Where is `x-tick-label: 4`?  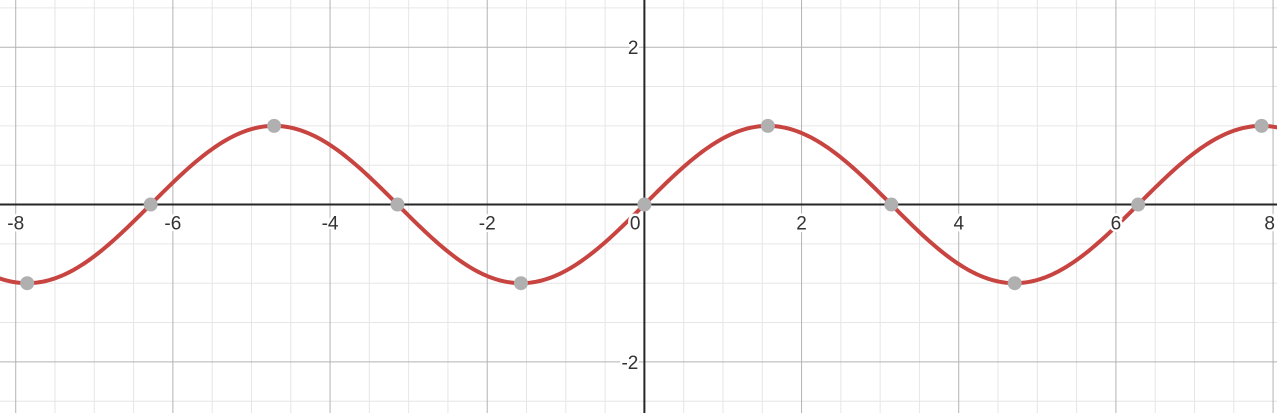
x-tick-label: 4 is located at coordinates (958, 224).